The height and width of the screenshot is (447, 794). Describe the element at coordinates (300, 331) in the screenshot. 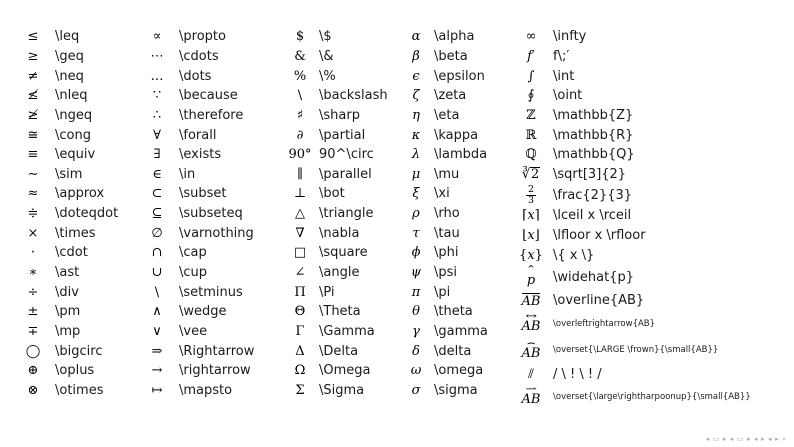

I see `math-symbol: Γ` at that location.